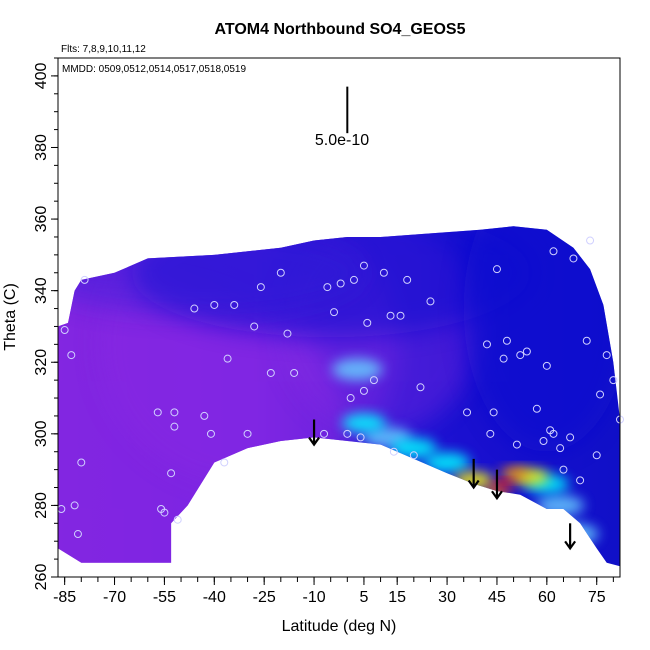 The image size is (650, 650). Describe the element at coordinates (103, 49) in the screenshot. I see `chart-subtitle-flights: Flts: 7,8,9,10,11,12` at that location.